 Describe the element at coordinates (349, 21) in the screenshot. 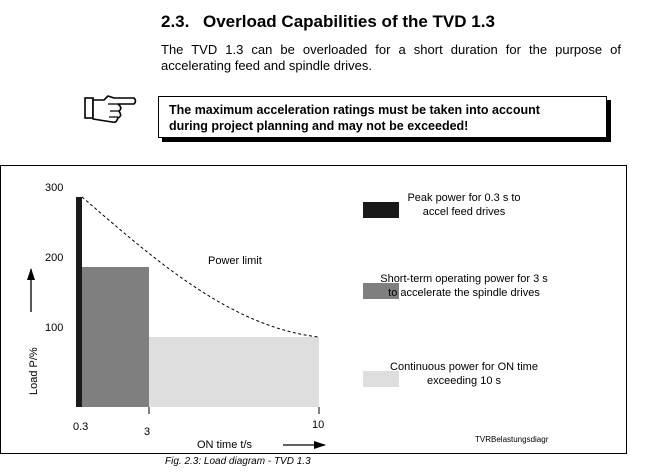

I see `section-title: Overload Capabilities of the TVD 1.3` at that location.